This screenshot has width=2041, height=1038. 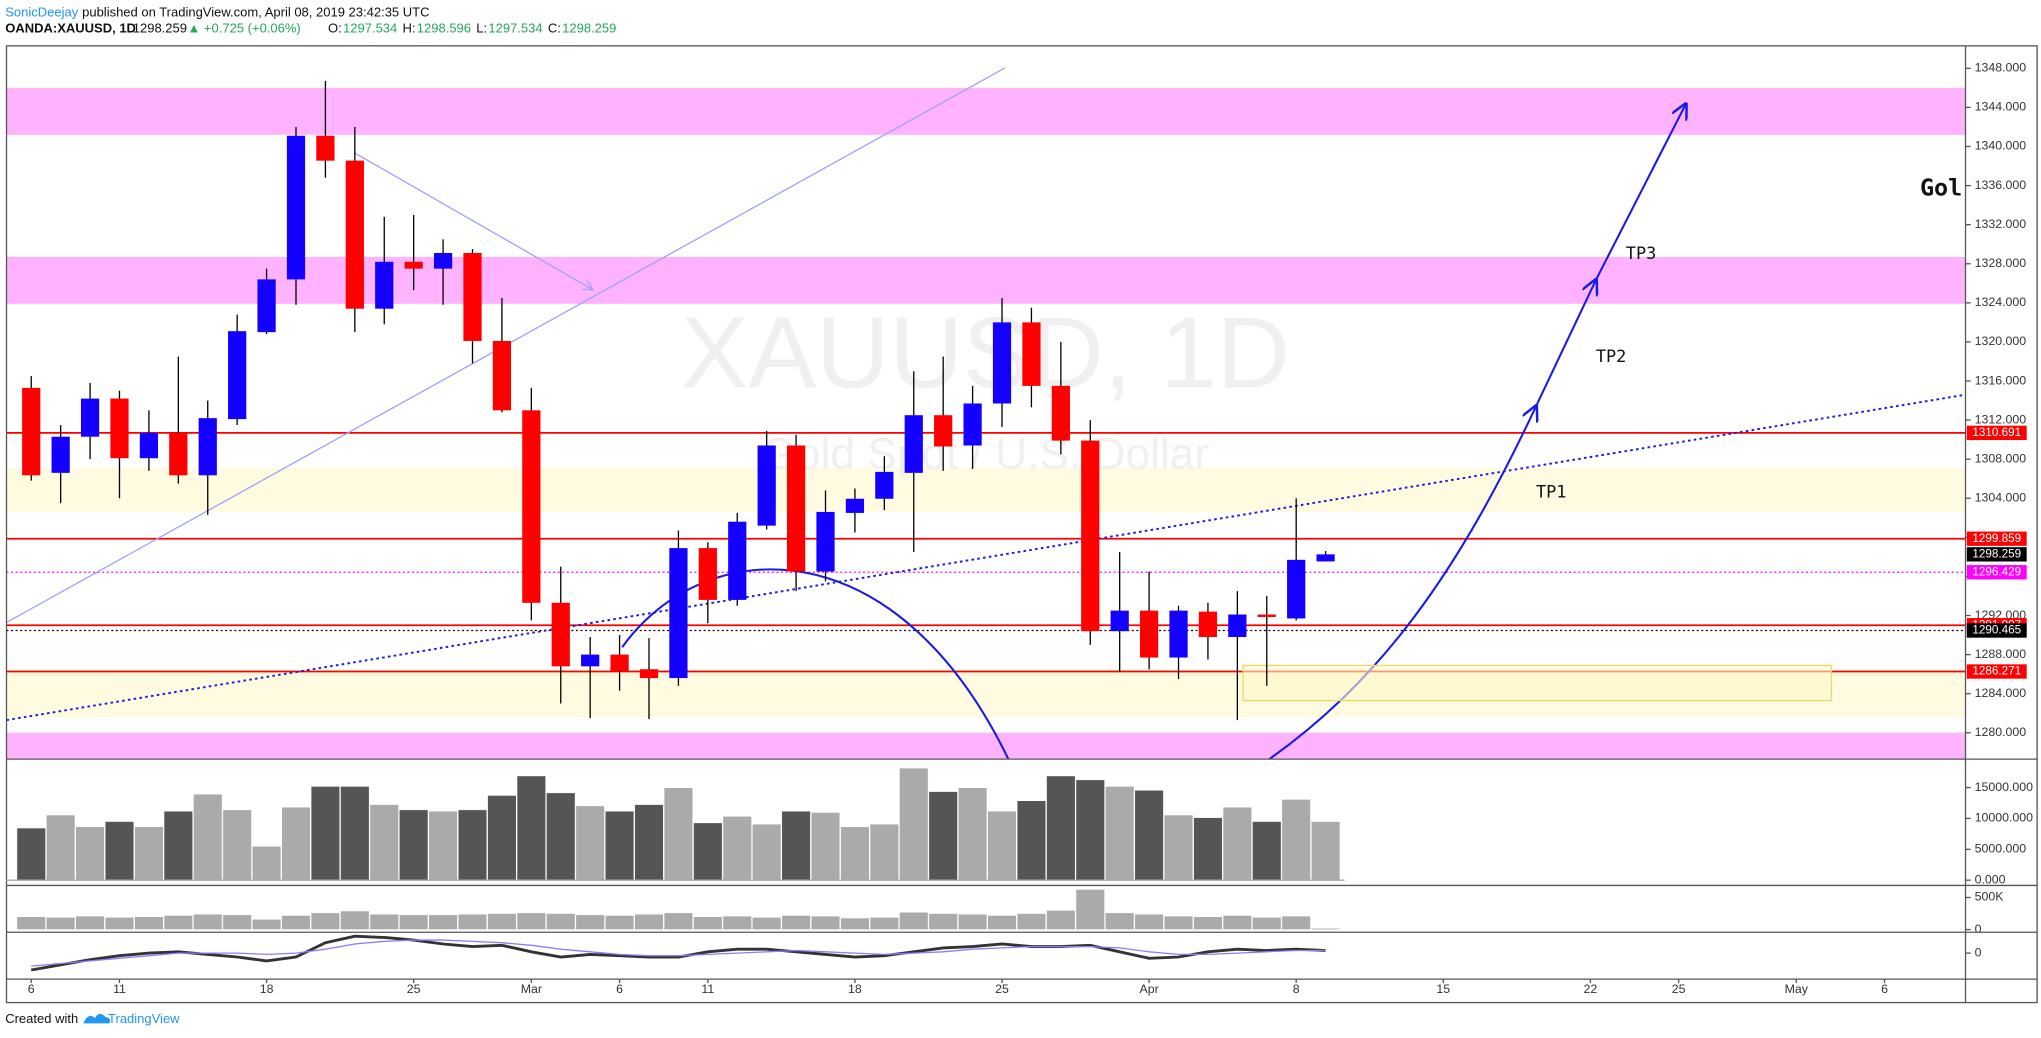 What do you see at coordinates (2004, 787) in the screenshot?
I see `y-tick-label: 15000.000` at bounding box center [2004, 787].